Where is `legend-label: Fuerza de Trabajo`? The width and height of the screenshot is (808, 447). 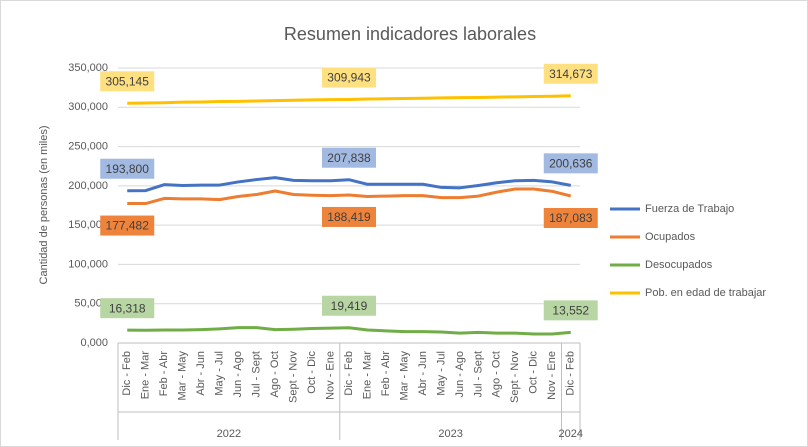 legend-label: Fuerza de Trabajo is located at coordinates (689, 209).